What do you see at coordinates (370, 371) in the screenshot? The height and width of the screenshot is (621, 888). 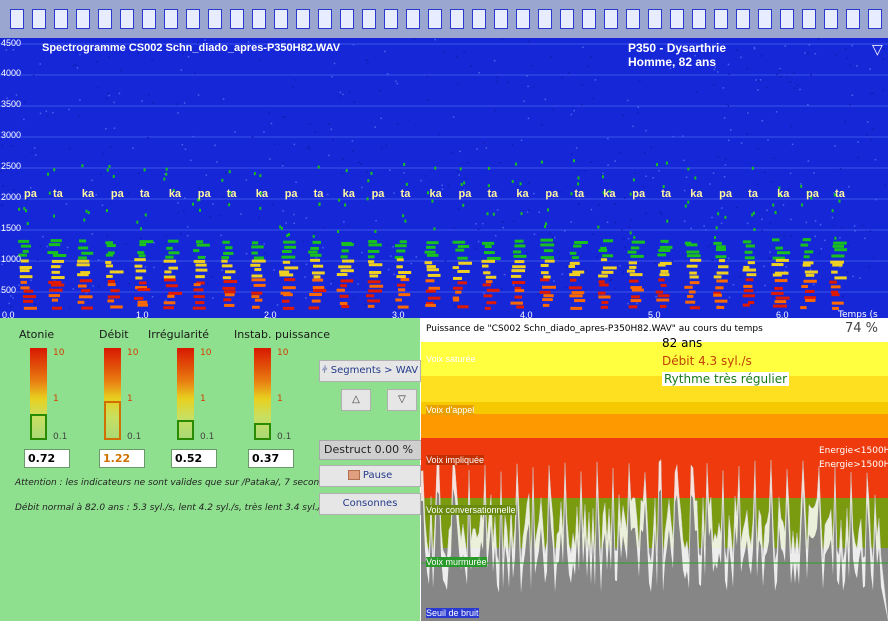 I see `segments-wav-button: ⫩ Segments > WAV` at bounding box center [370, 371].